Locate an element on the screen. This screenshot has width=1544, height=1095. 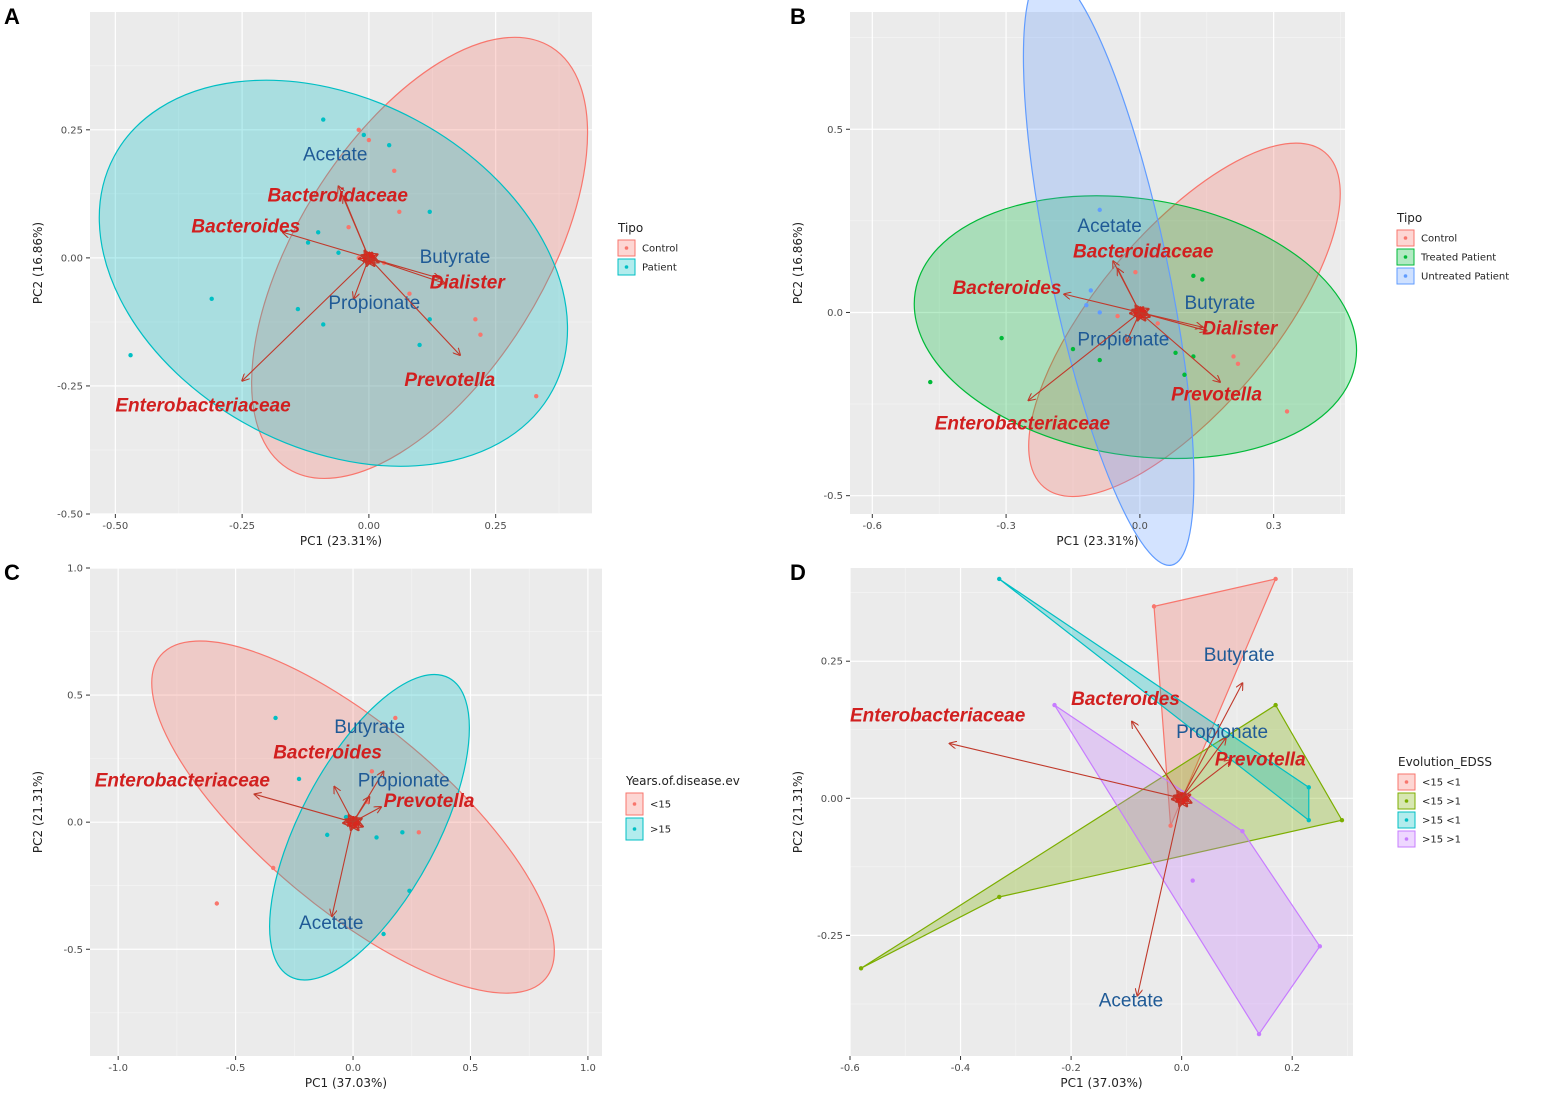
x-tick-label: 0.25 is located at coordinates (496, 526).